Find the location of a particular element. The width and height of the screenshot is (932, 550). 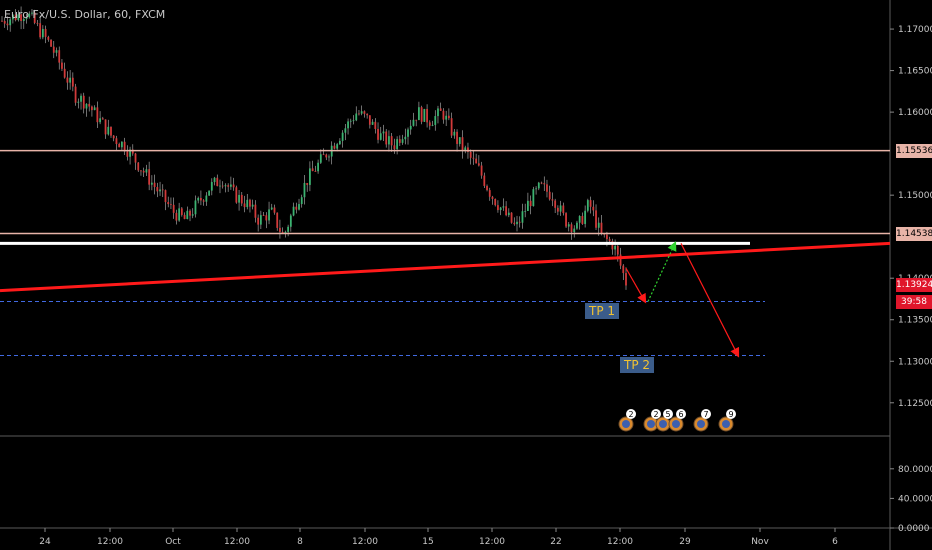

arrows-layer is located at coordinates (682, 299).